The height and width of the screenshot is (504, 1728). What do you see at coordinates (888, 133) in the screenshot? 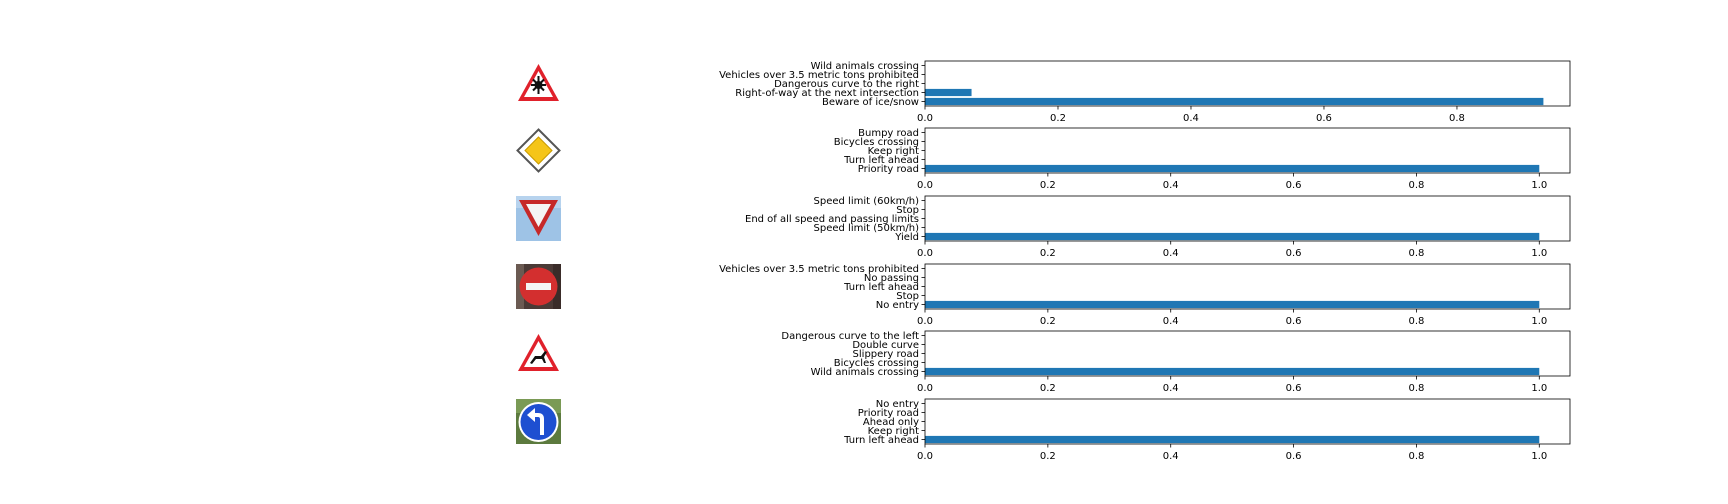
I see `category-label: Bumpy road` at bounding box center [888, 133].